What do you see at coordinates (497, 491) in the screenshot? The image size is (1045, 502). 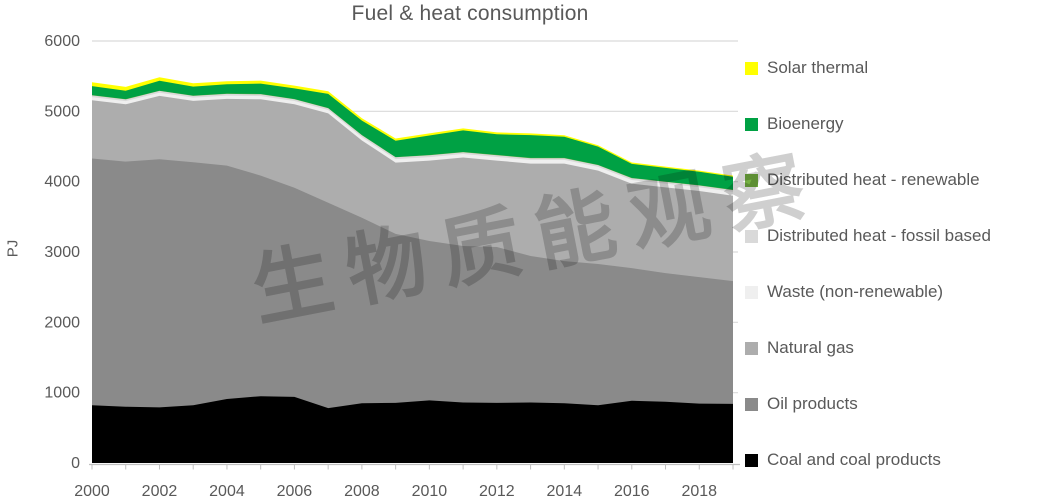 I see `x-tick-label-2012: 2012` at bounding box center [497, 491].